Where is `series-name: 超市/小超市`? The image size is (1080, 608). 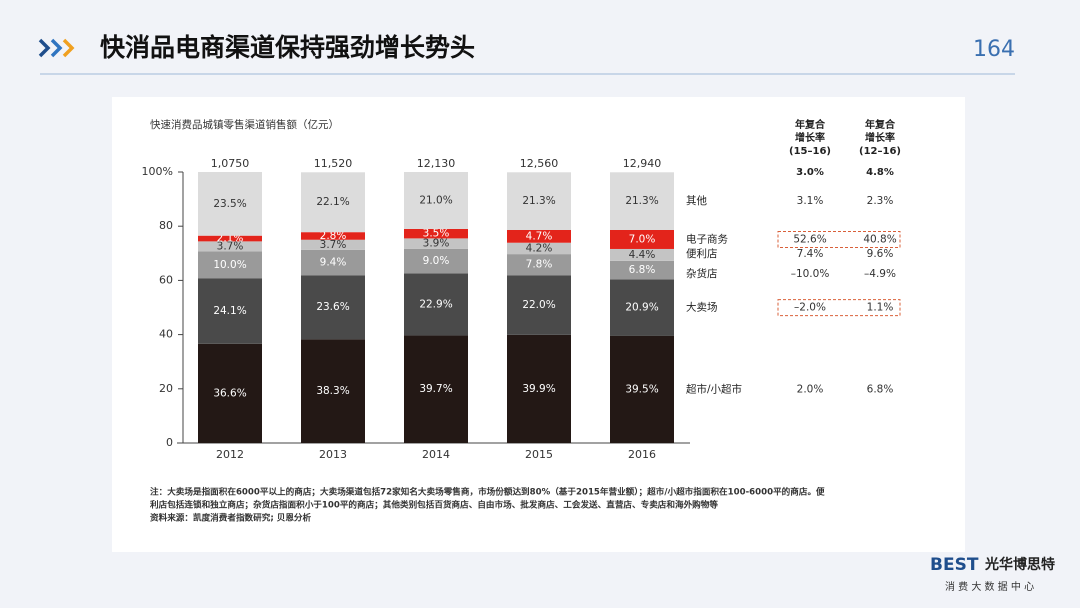
series-name: 超市/小超市 is located at coordinates (714, 388).